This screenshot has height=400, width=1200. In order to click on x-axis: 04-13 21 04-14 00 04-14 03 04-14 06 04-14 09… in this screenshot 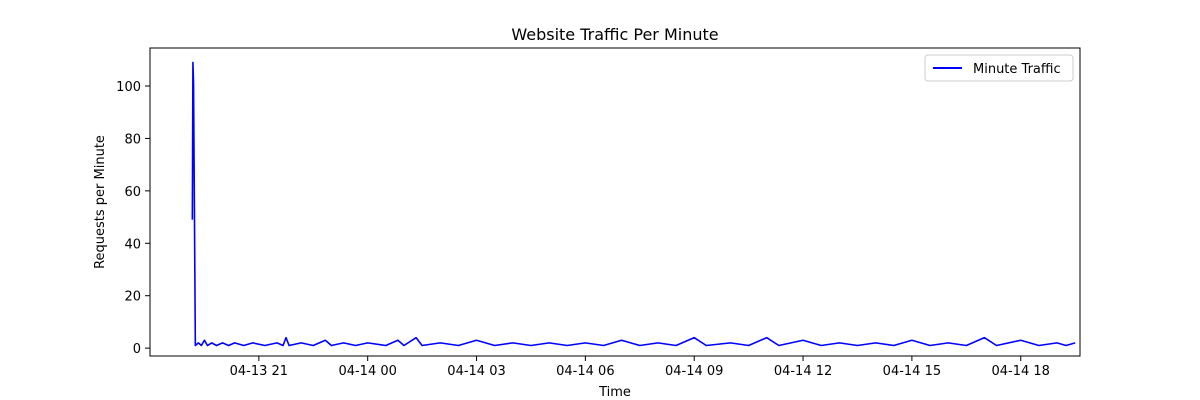, I will do `click(640, 367)`.